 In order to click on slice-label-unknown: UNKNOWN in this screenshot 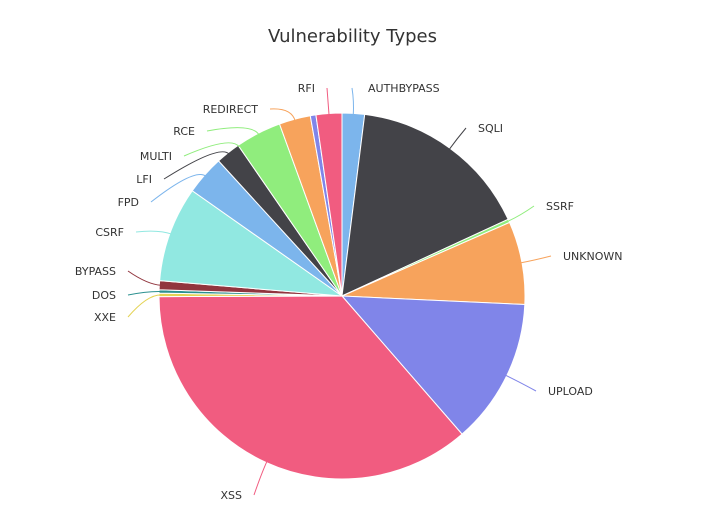, I will do `click(593, 256)`.